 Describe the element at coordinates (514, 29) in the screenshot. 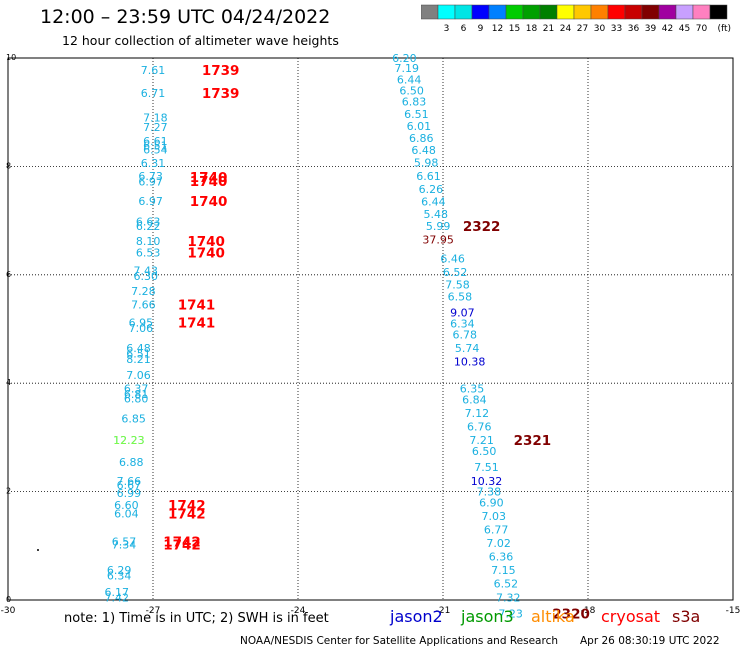

I see `color-scale-label: 15` at that location.